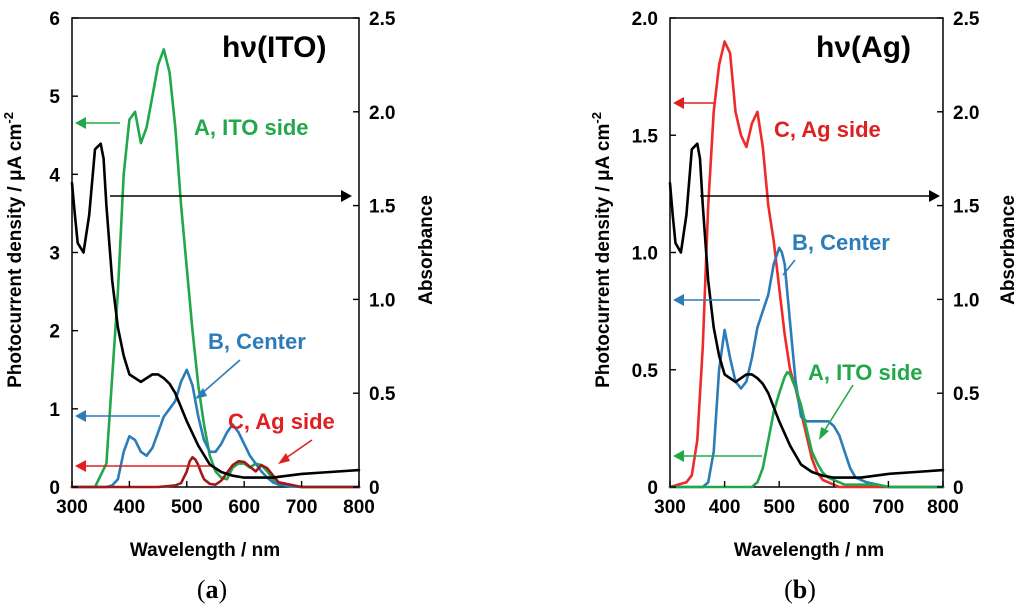  Describe the element at coordinates (359, 507) in the screenshot. I see `panel-a-x-tick-label: 800` at that location.